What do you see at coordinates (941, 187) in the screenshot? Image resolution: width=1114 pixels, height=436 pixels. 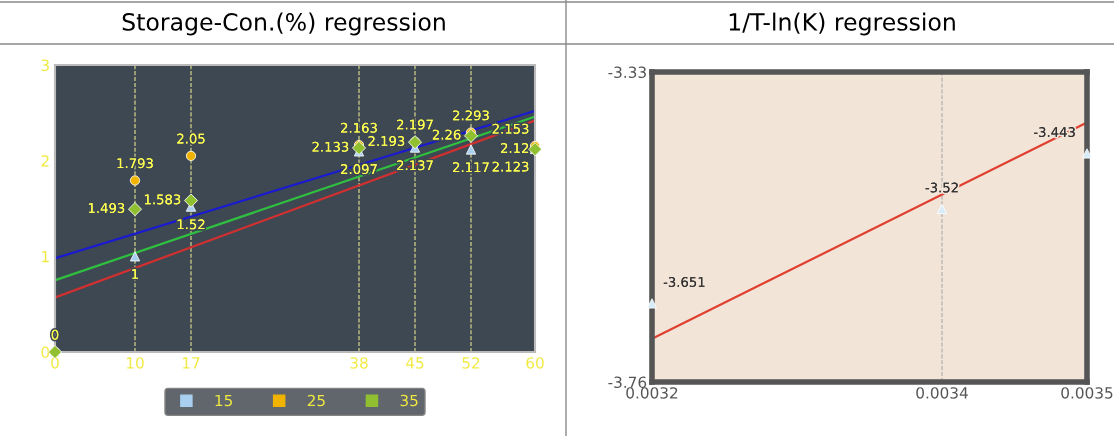 I see `data-label: -3.52` at bounding box center [941, 187].